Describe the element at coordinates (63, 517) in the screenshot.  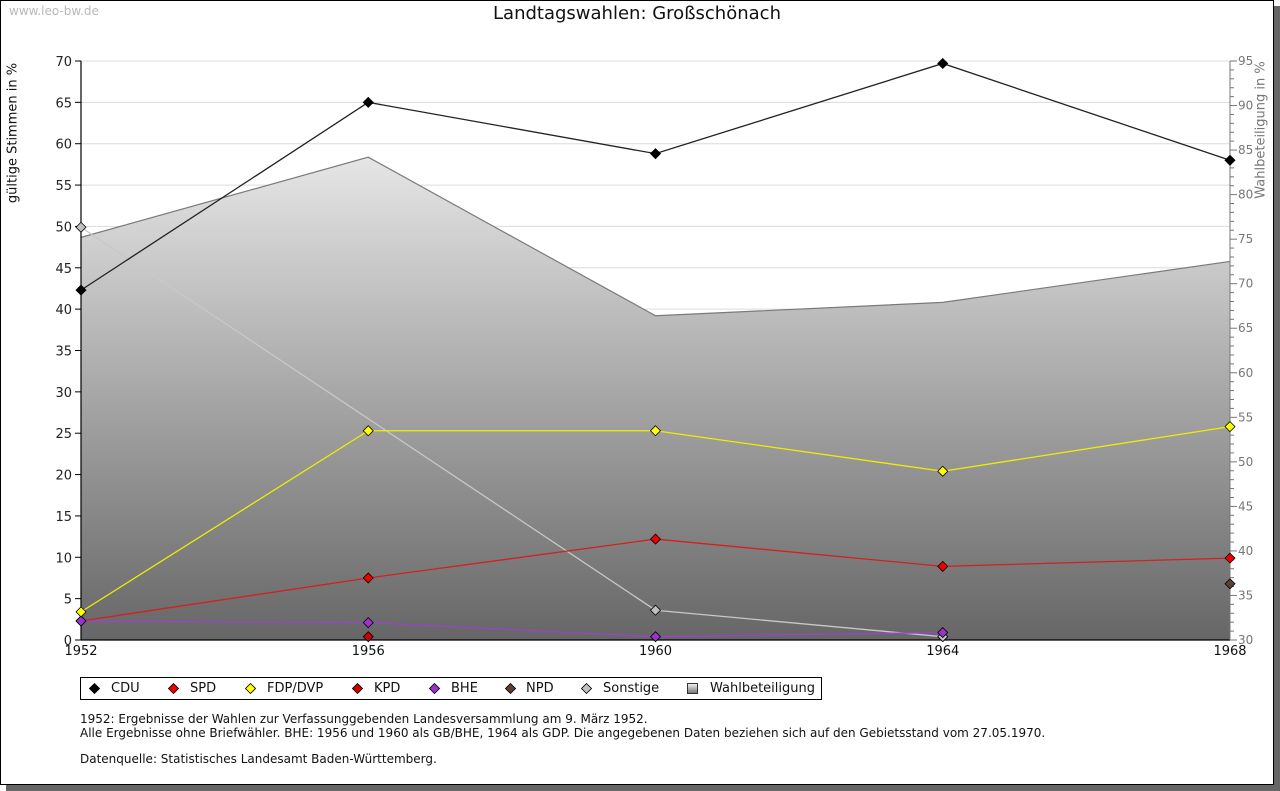
I see `y-tick-label: 15` at that location.